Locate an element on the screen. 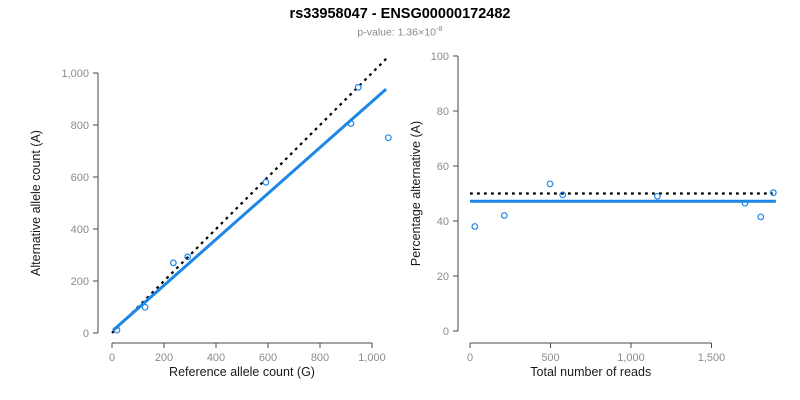 Image resolution: width=800 pixels, height=400 pixels. y-tick-label: 400 is located at coordinates (80, 230).